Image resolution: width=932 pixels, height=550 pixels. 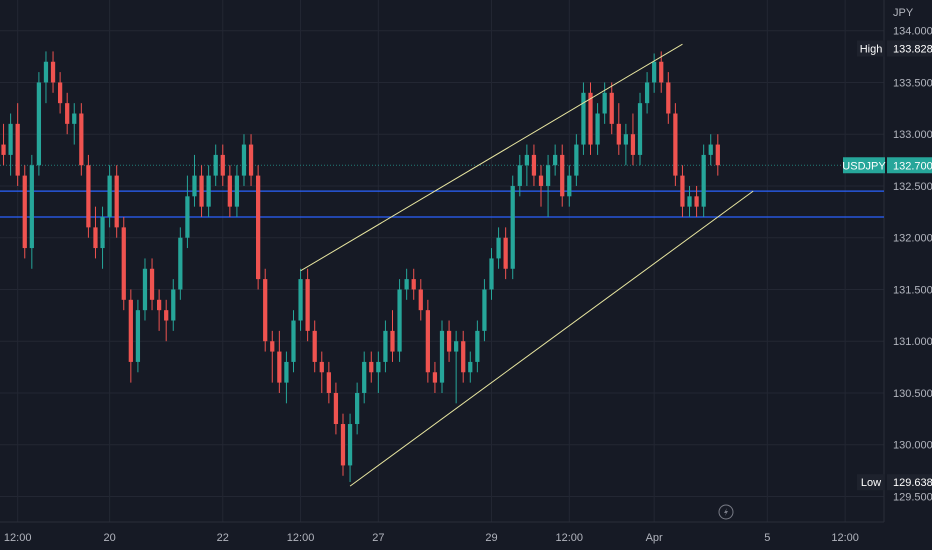 What do you see at coordinates (903, 13) in the screenshot?
I see `currency-label: JPY` at bounding box center [903, 13].